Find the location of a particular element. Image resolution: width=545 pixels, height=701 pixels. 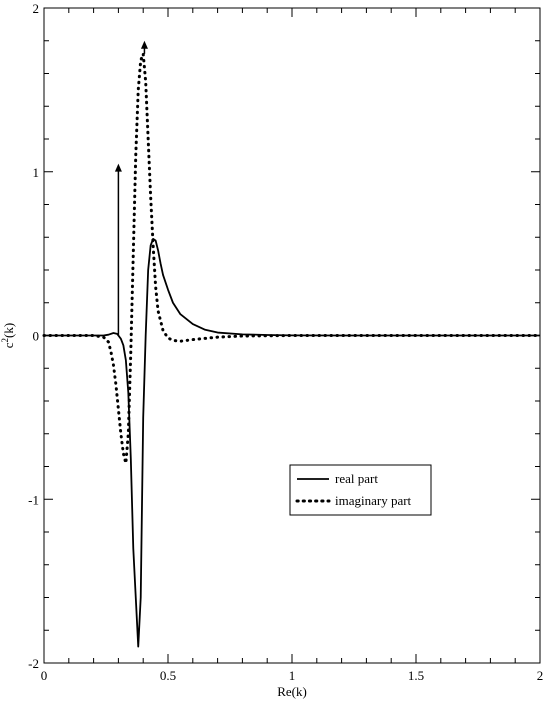

y-tick-label: -2 is located at coordinates (33, 663).